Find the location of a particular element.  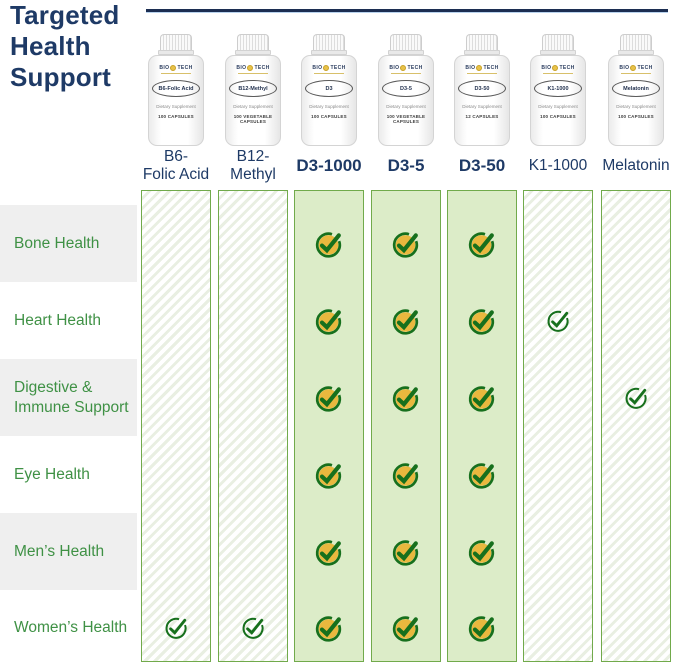

bottle-product-name: B12-Methyl is located at coordinates (253, 88).